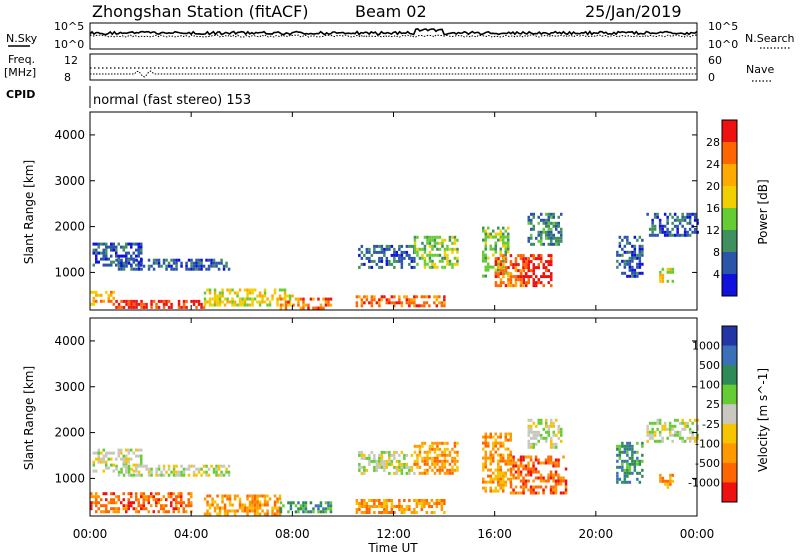 The width and height of the screenshot is (800, 554). Describe the element at coordinates (713, 404) in the screenshot. I see `colorbar-tick-label: 25` at that location.